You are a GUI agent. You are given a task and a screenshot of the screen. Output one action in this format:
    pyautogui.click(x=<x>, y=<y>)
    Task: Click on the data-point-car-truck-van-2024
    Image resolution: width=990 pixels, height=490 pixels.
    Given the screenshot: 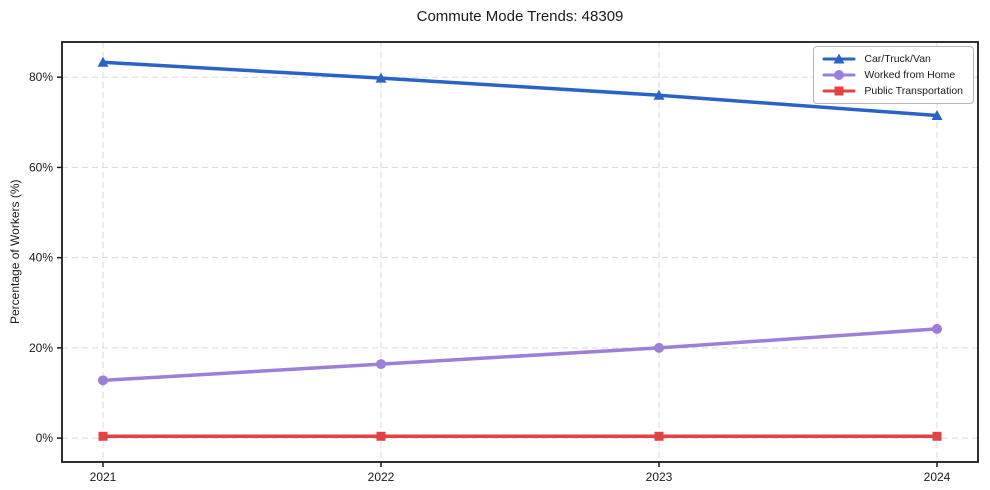 What is the action you would take?
    pyautogui.click(x=937, y=115)
    